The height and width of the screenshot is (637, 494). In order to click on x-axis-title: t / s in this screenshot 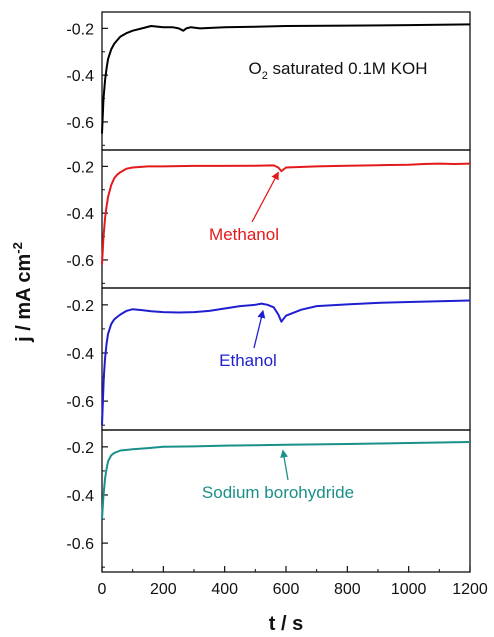, I will do `click(286, 624)`.